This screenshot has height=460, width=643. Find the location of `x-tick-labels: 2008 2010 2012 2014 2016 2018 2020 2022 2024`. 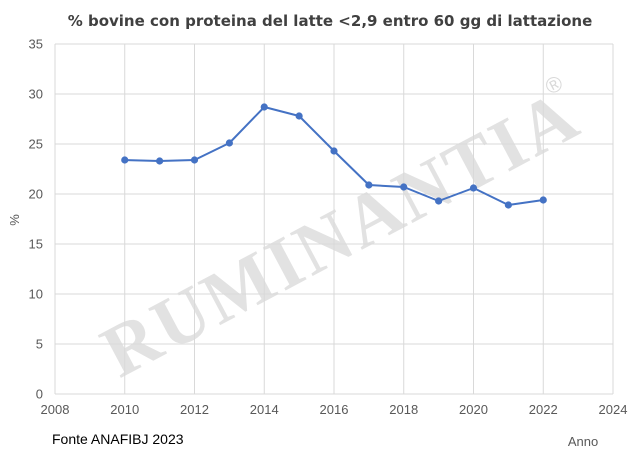

x-tick-labels: 2008 2010 2012 2014 2016 2018 2020 2022 2024 is located at coordinates (334, 409).